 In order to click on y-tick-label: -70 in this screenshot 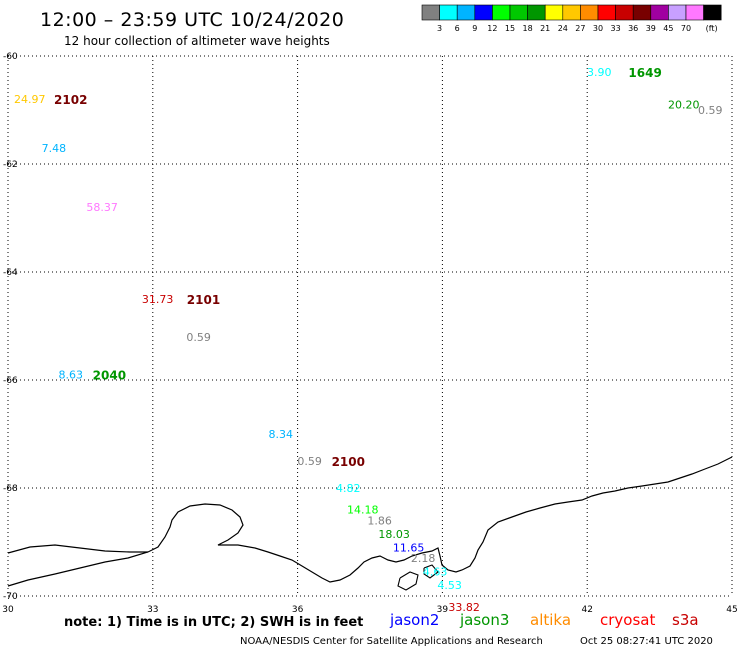, I will do `click(10, 597)`.